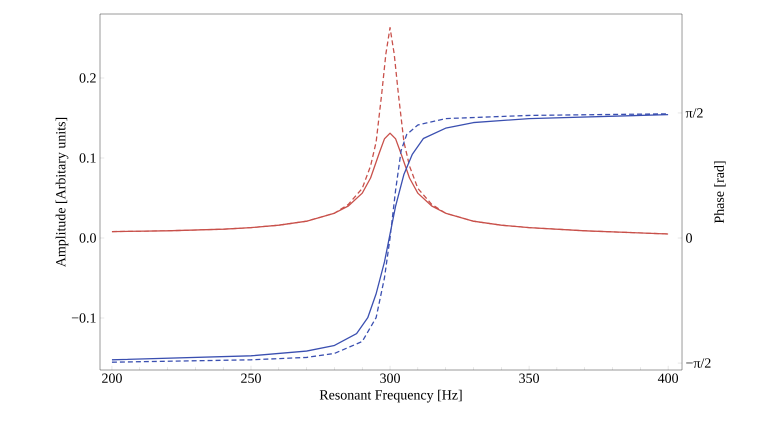 This screenshot has width=773, height=435. What do you see at coordinates (88, 238) in the screenshot?
I see `y-tick-label: 0.0` at bounding box center [88, 238].